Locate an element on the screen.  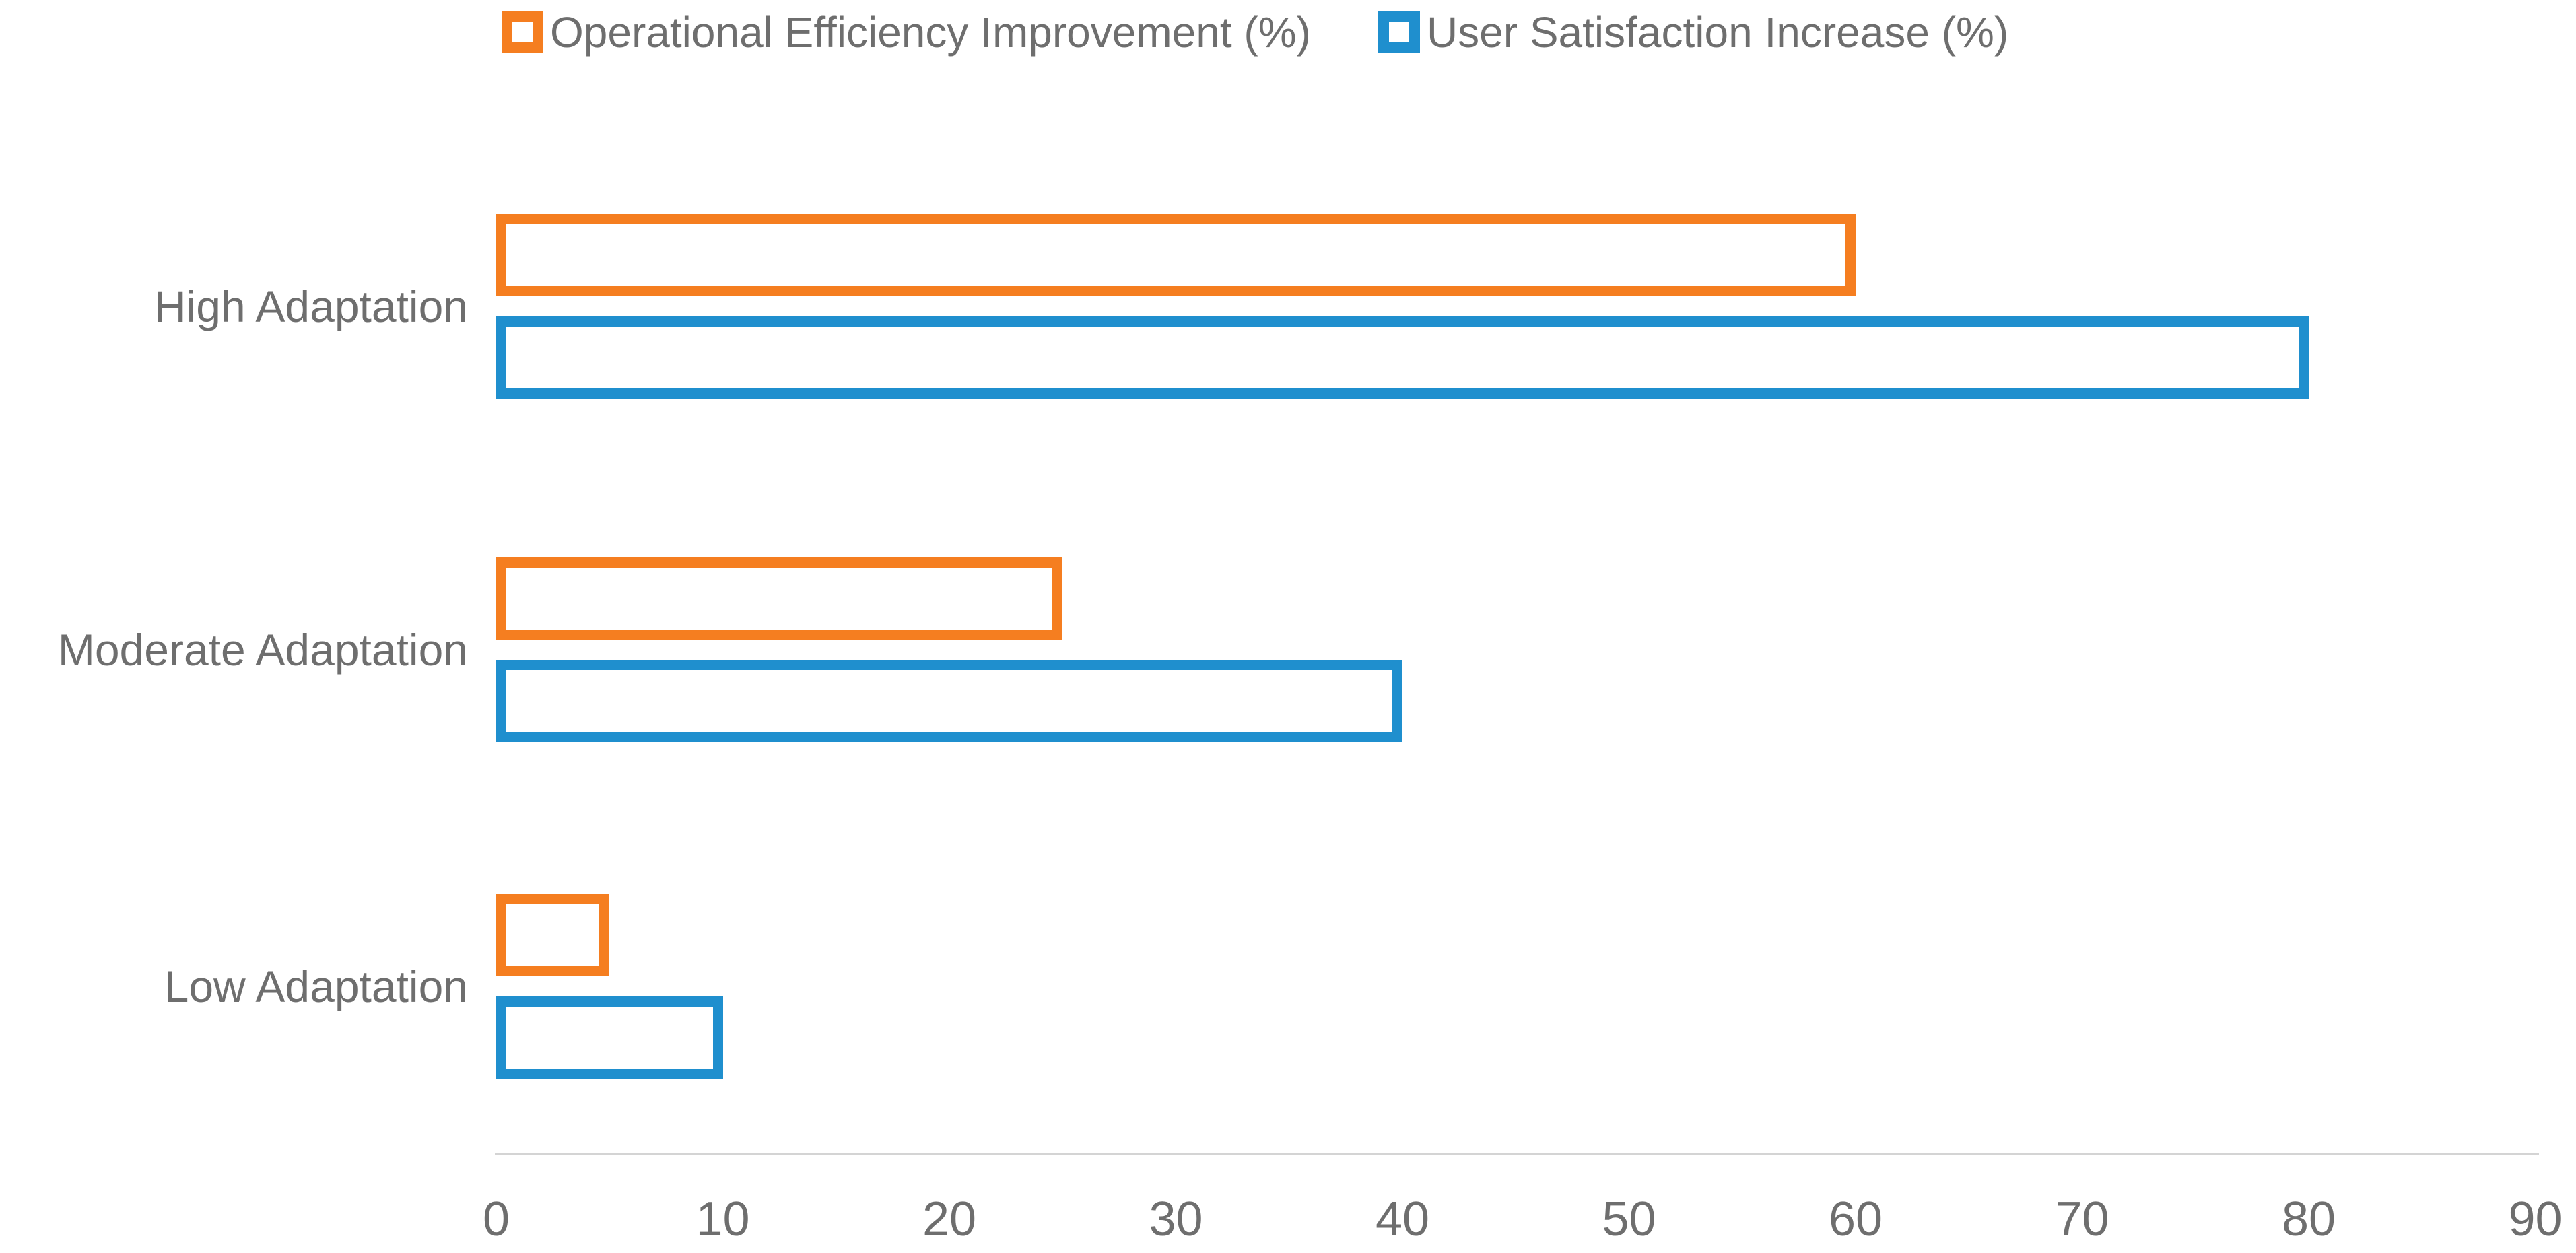
x-tick-label-40: 40 is located at coordinates (1403, 1219).